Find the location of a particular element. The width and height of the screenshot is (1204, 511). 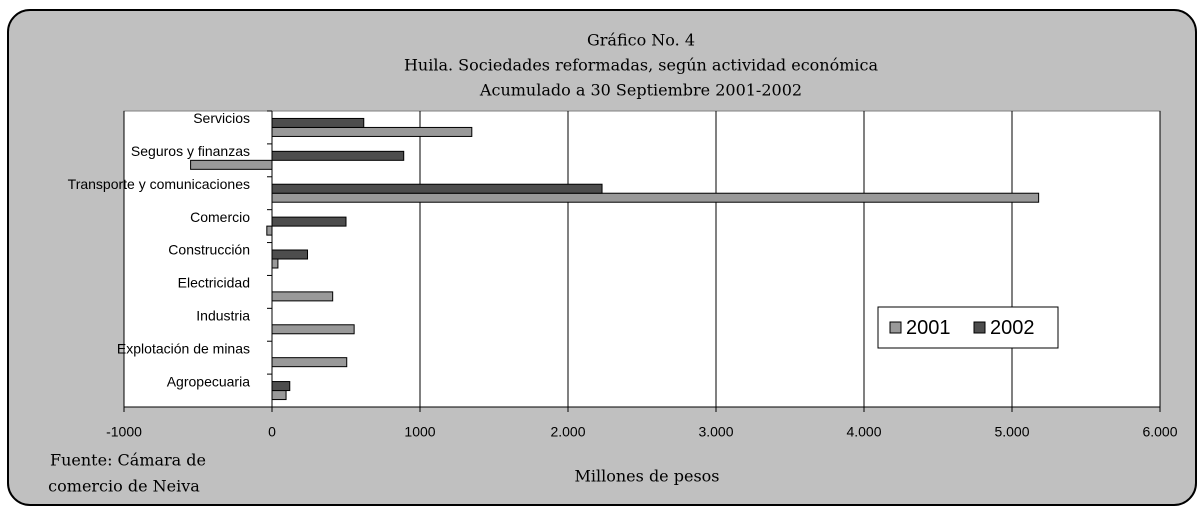

x-tick-label: 0 is located at coordinates (272, 432).